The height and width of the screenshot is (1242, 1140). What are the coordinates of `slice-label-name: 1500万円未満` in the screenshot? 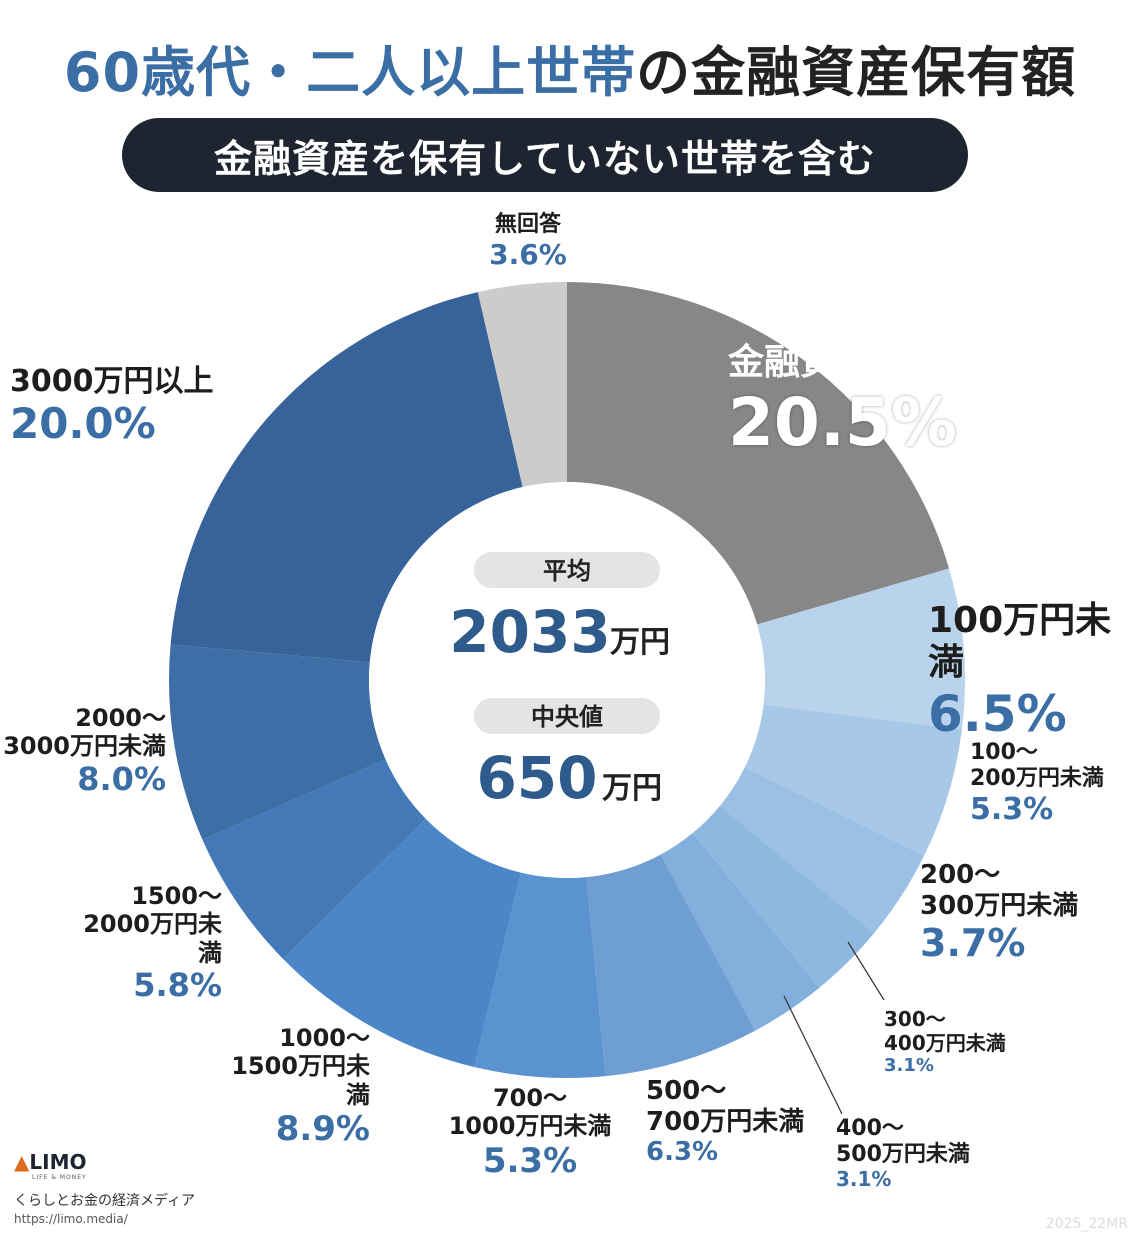 It's located at (300, 1080).